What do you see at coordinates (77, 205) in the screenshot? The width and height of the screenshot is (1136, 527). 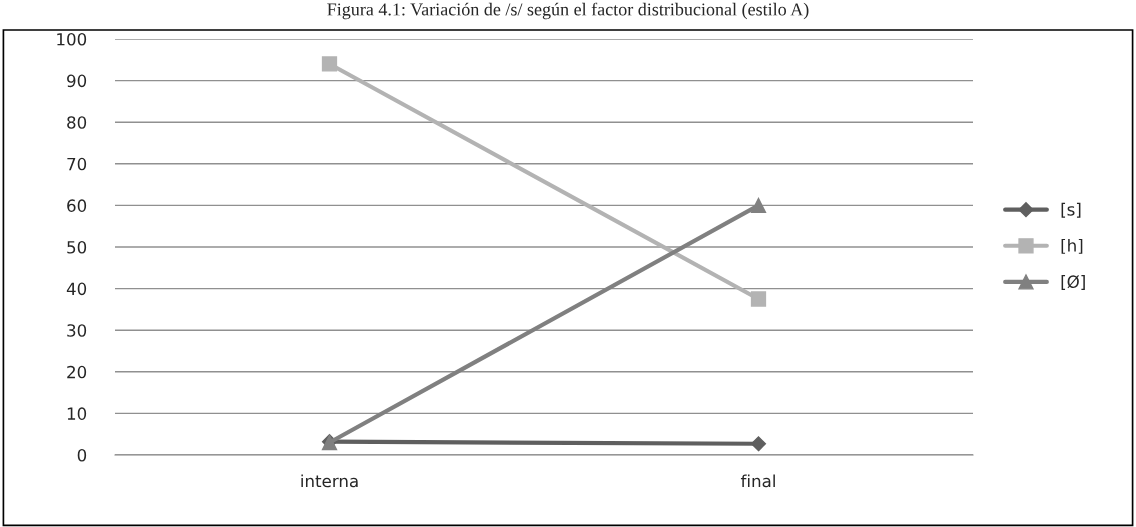 I see `y-tick-label: 60` at bounding box center [77, 205].